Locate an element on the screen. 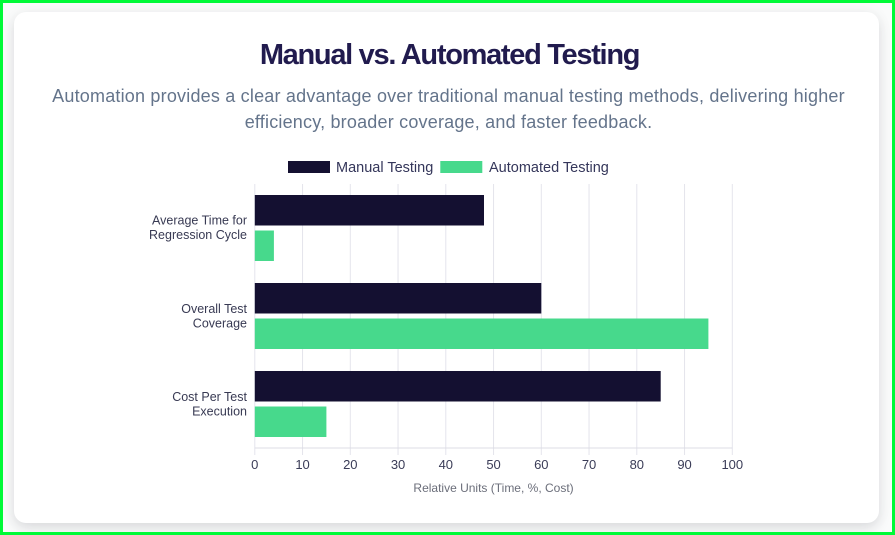 The height and width of the screenshot is (535, 895). svg-text: 40 is located at coordinates (446, 464).